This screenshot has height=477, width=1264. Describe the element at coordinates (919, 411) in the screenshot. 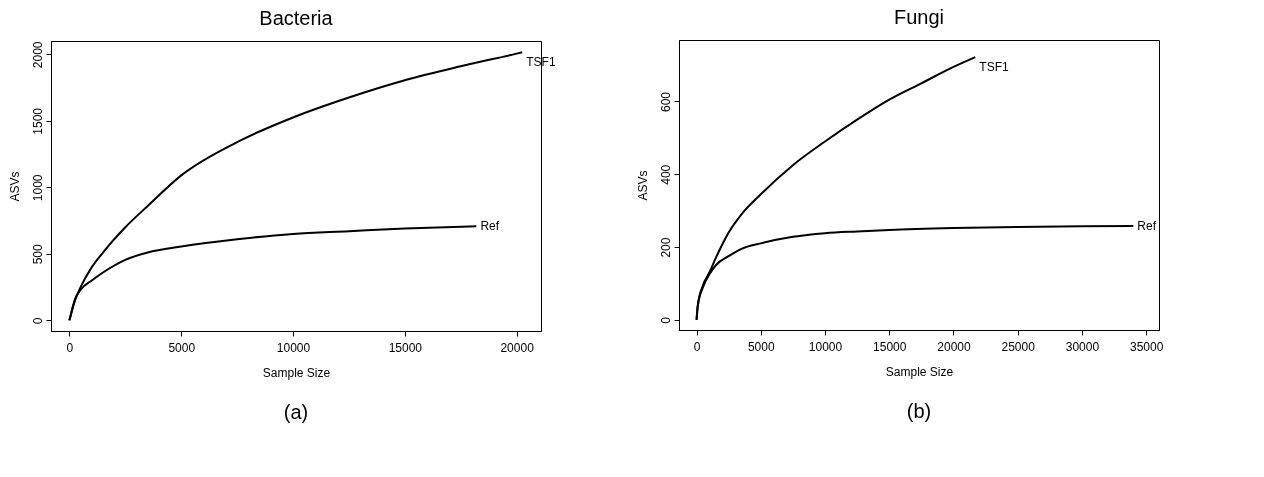

I see `text: (b)` at that location.